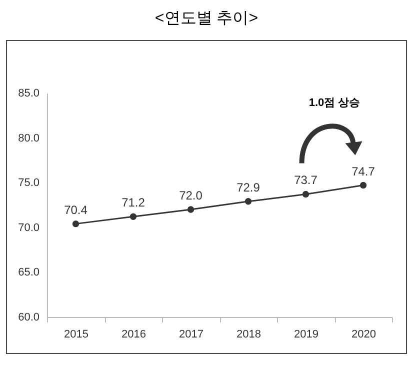 Image resolution: width=413 pixels, height=366 pixels. Describe the element at coordinates (76, 334) in the screenshot. I see `x-tick-label: 2015` at that location.